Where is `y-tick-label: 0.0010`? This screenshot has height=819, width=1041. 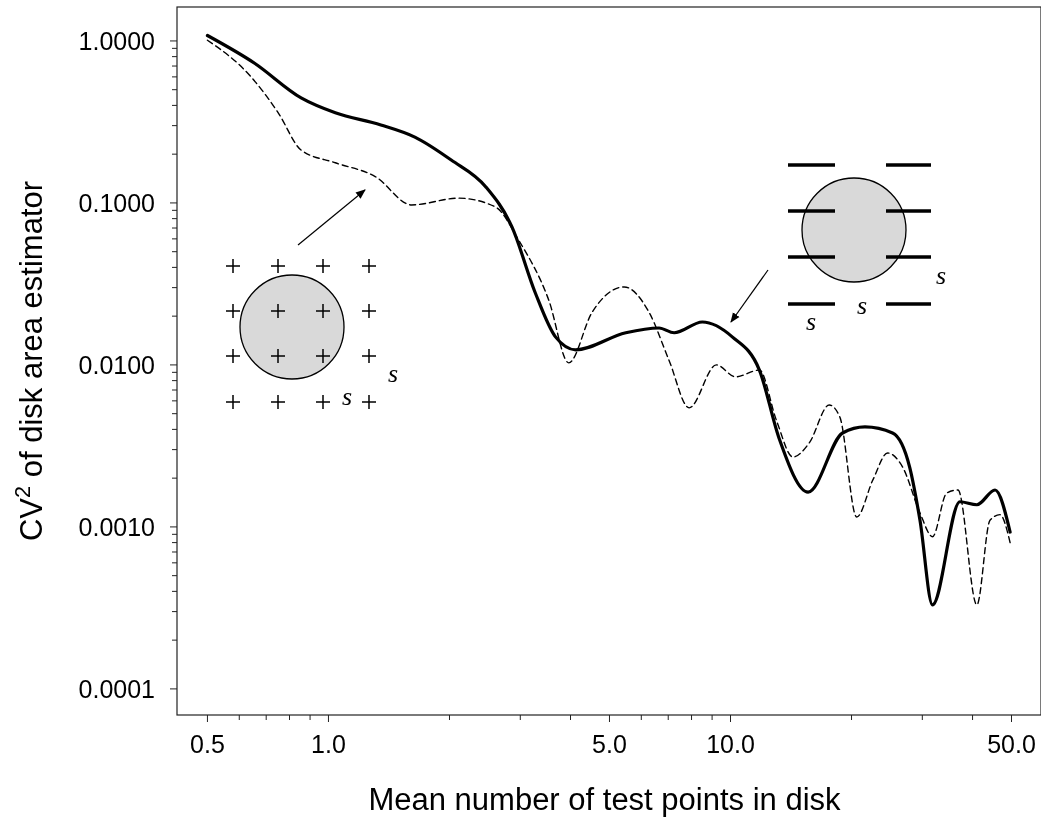
y-tick-label: 0.0010 is located at coordinates (116, 526).